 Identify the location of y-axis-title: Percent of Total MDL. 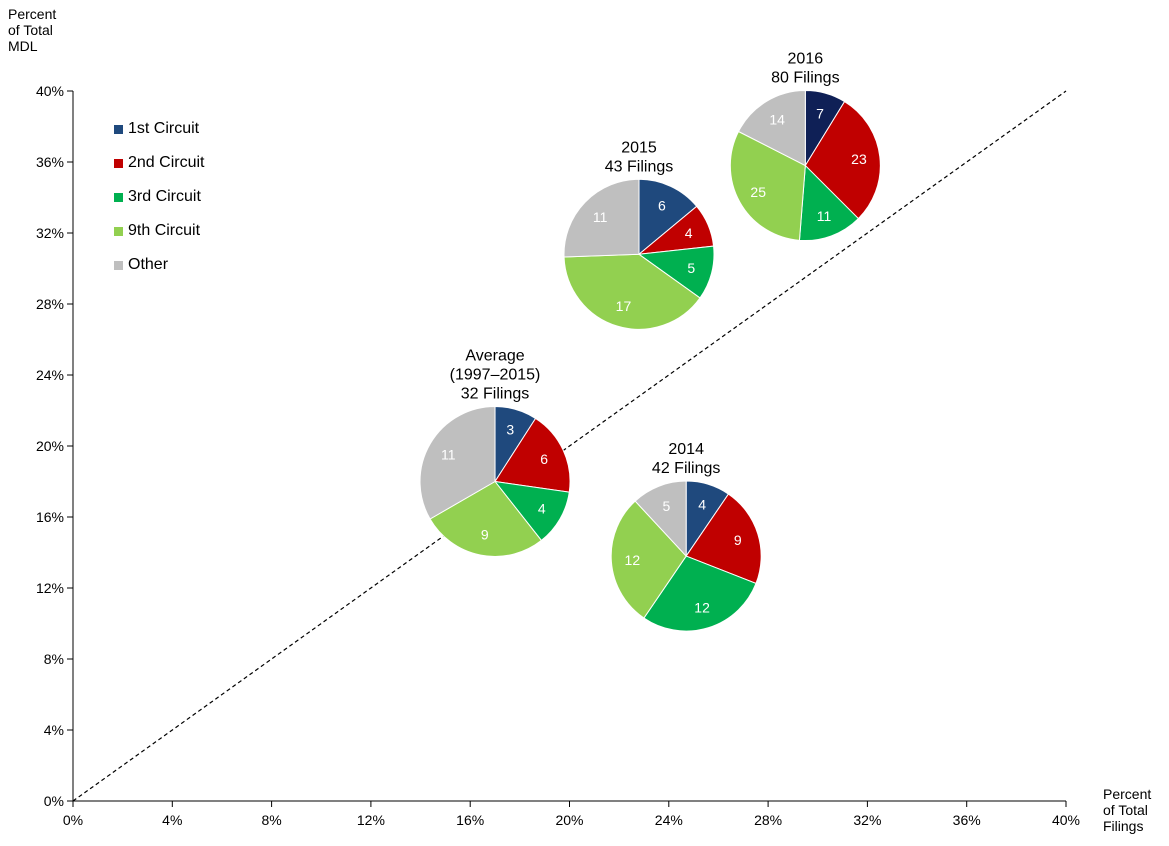
(32, 30).